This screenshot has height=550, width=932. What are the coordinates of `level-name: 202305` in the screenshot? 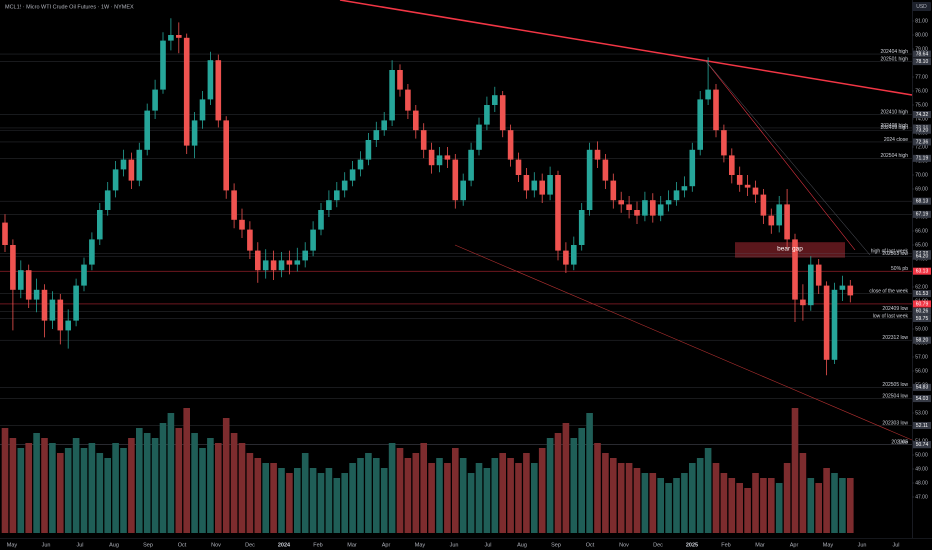 It's located at (899, 442).